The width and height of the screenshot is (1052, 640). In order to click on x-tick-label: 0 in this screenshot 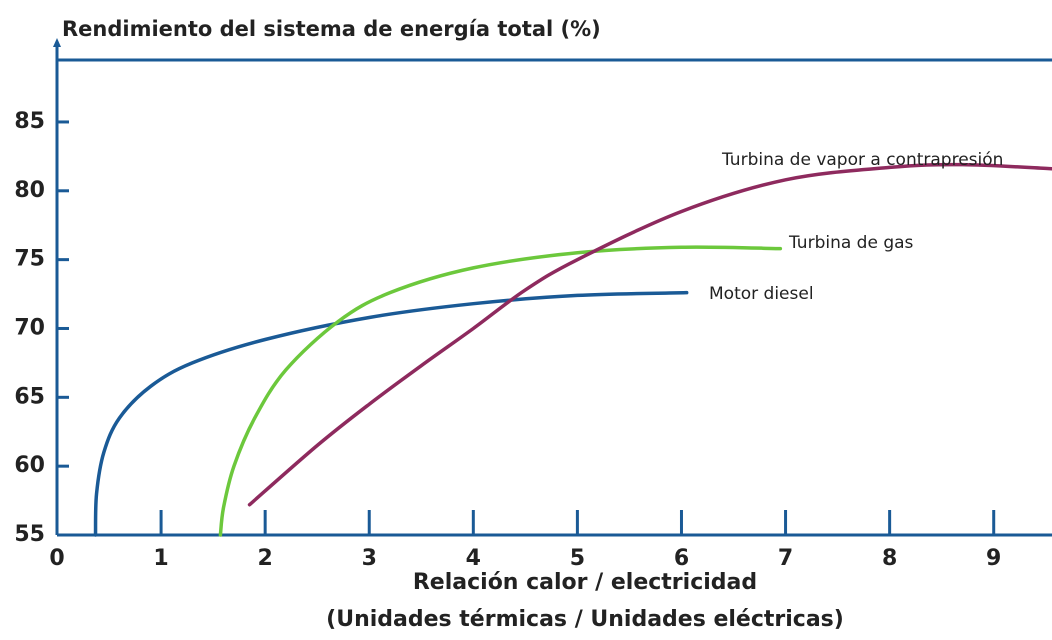, I will do `click(56, 558)`.